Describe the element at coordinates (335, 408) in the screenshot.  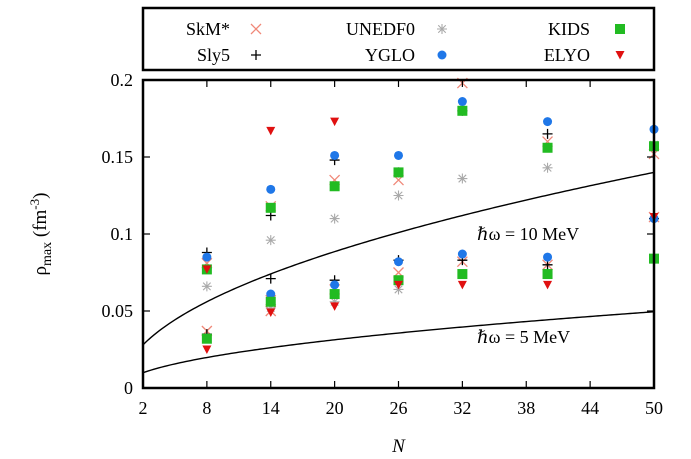
I see `x-tick-label: 20` at that location.